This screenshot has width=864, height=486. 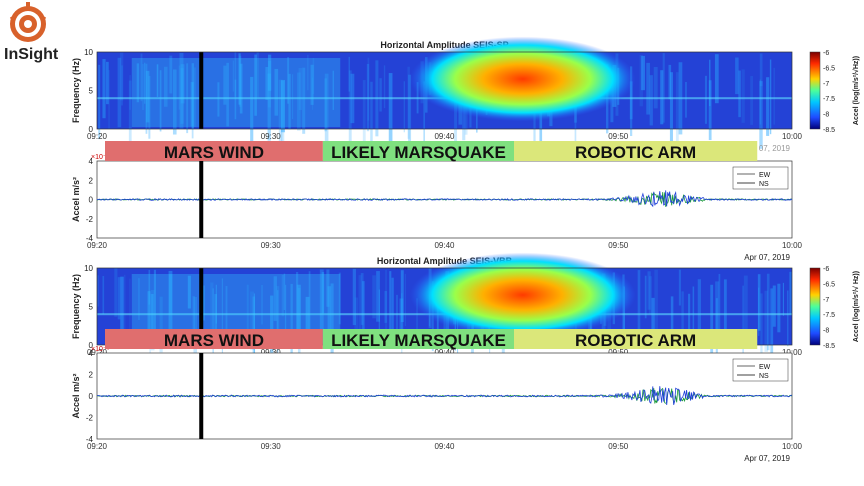 I want to click on legend-label: EW, so click(x=765, y=175).